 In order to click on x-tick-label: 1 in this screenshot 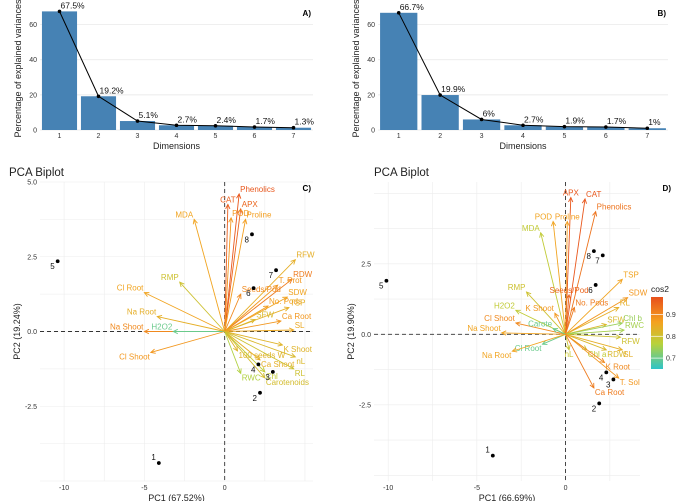, I will do `click(60, 136)`.